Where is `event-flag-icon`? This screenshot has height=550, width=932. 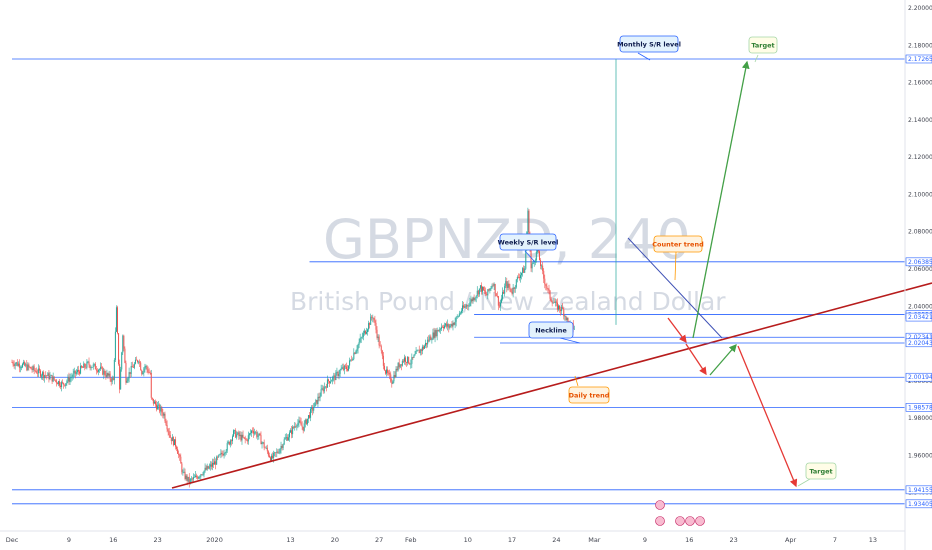
event-flag-icon is located at coordinates (680, 521).